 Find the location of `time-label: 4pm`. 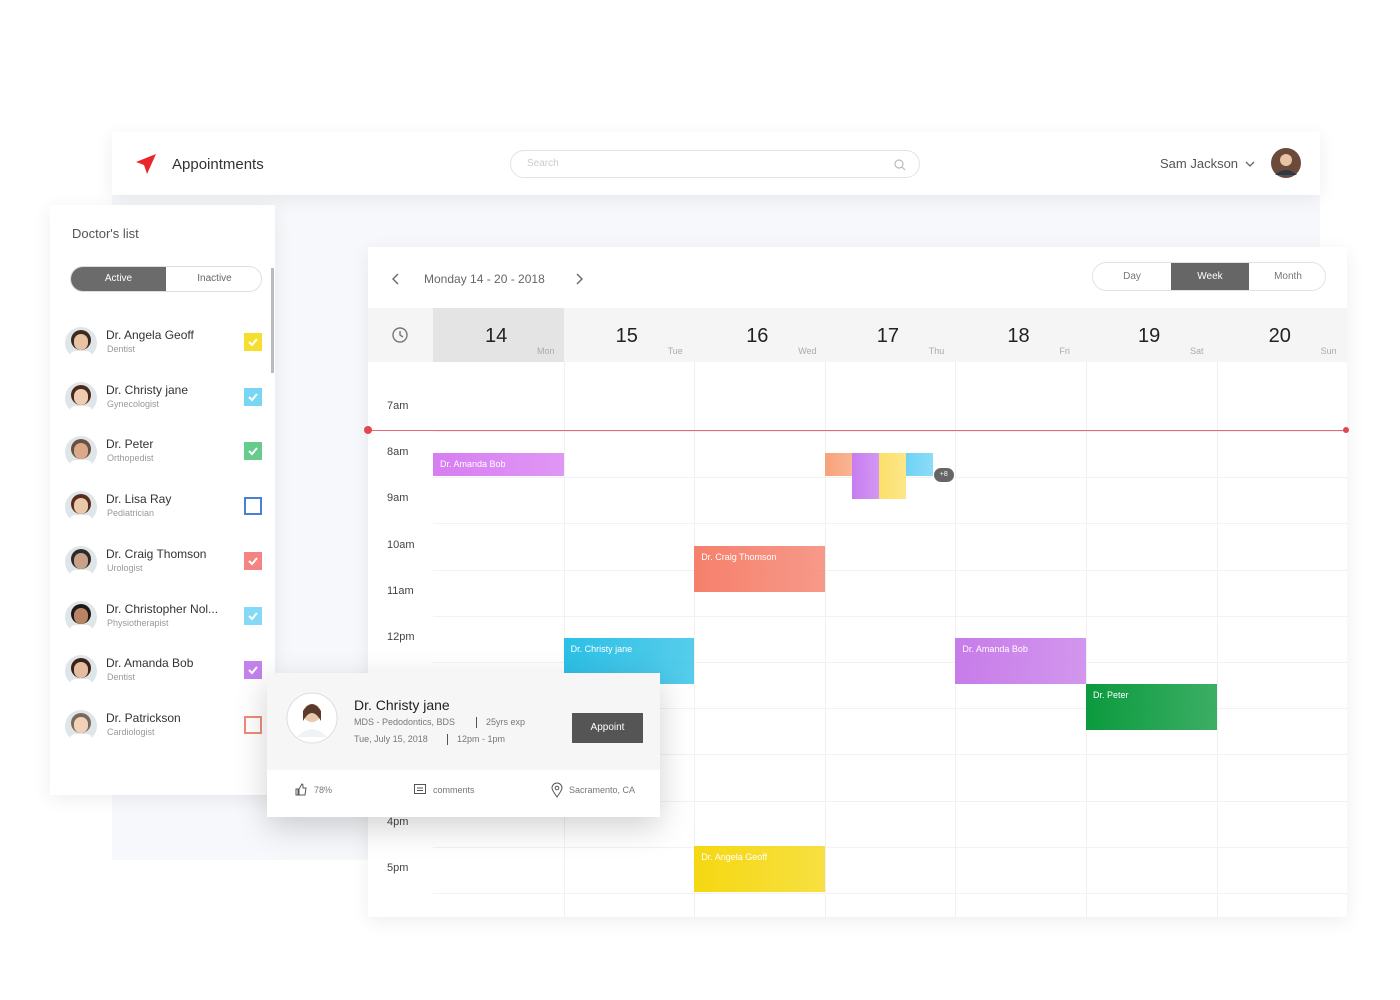

time-label: 4pm is located at coordinates (398, 821).